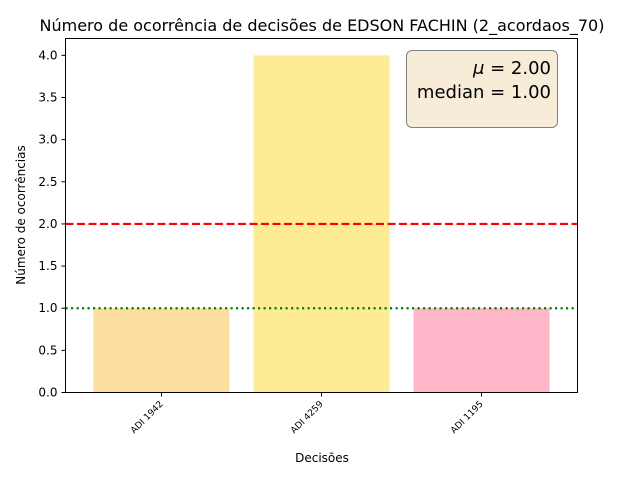  Describe the element at coordinates (322, 458) in the screenshot. I see `x-axis-label: Decisões` at that location.